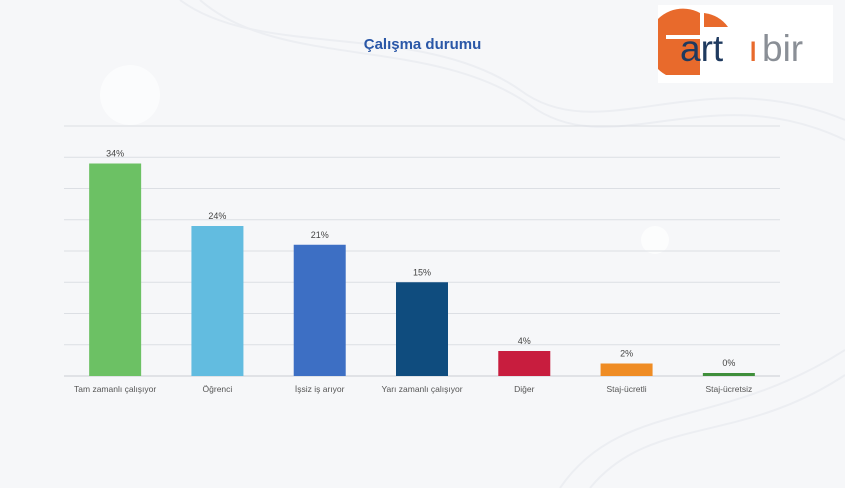  Describe the element at coordinates (115, 389) in the screenshot. I see `category-tick-label: Tam zamanlı çalışıyor` at that location.